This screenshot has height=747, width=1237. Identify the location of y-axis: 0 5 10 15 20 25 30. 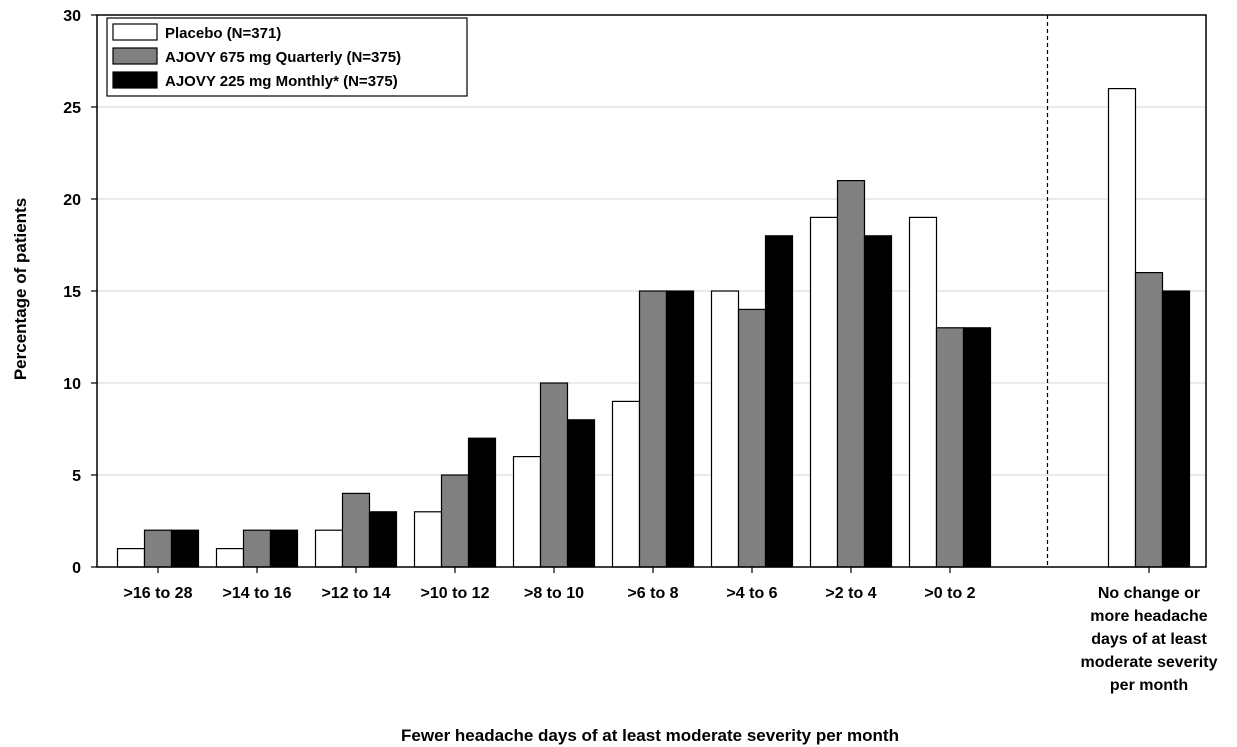
(80, 292).